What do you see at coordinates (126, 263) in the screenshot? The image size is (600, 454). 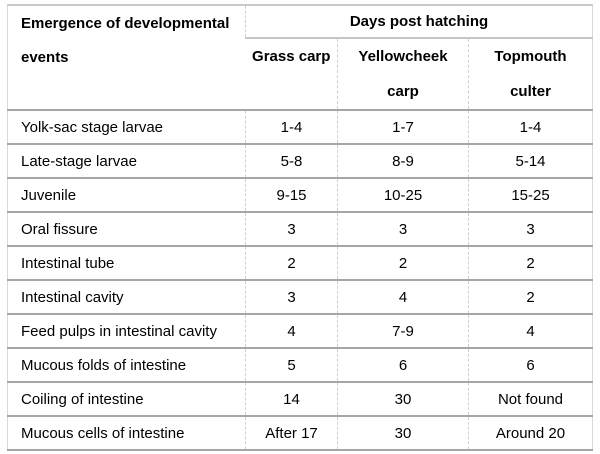 I see `row-label: Intestinal tube` at bounding box center [126, 263].